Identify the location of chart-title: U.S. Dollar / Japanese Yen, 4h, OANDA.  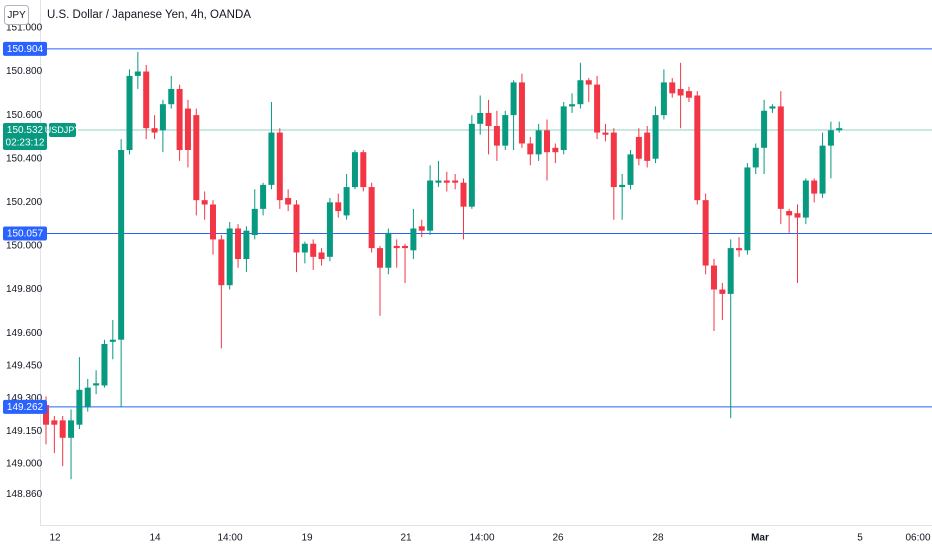
(149, 15).